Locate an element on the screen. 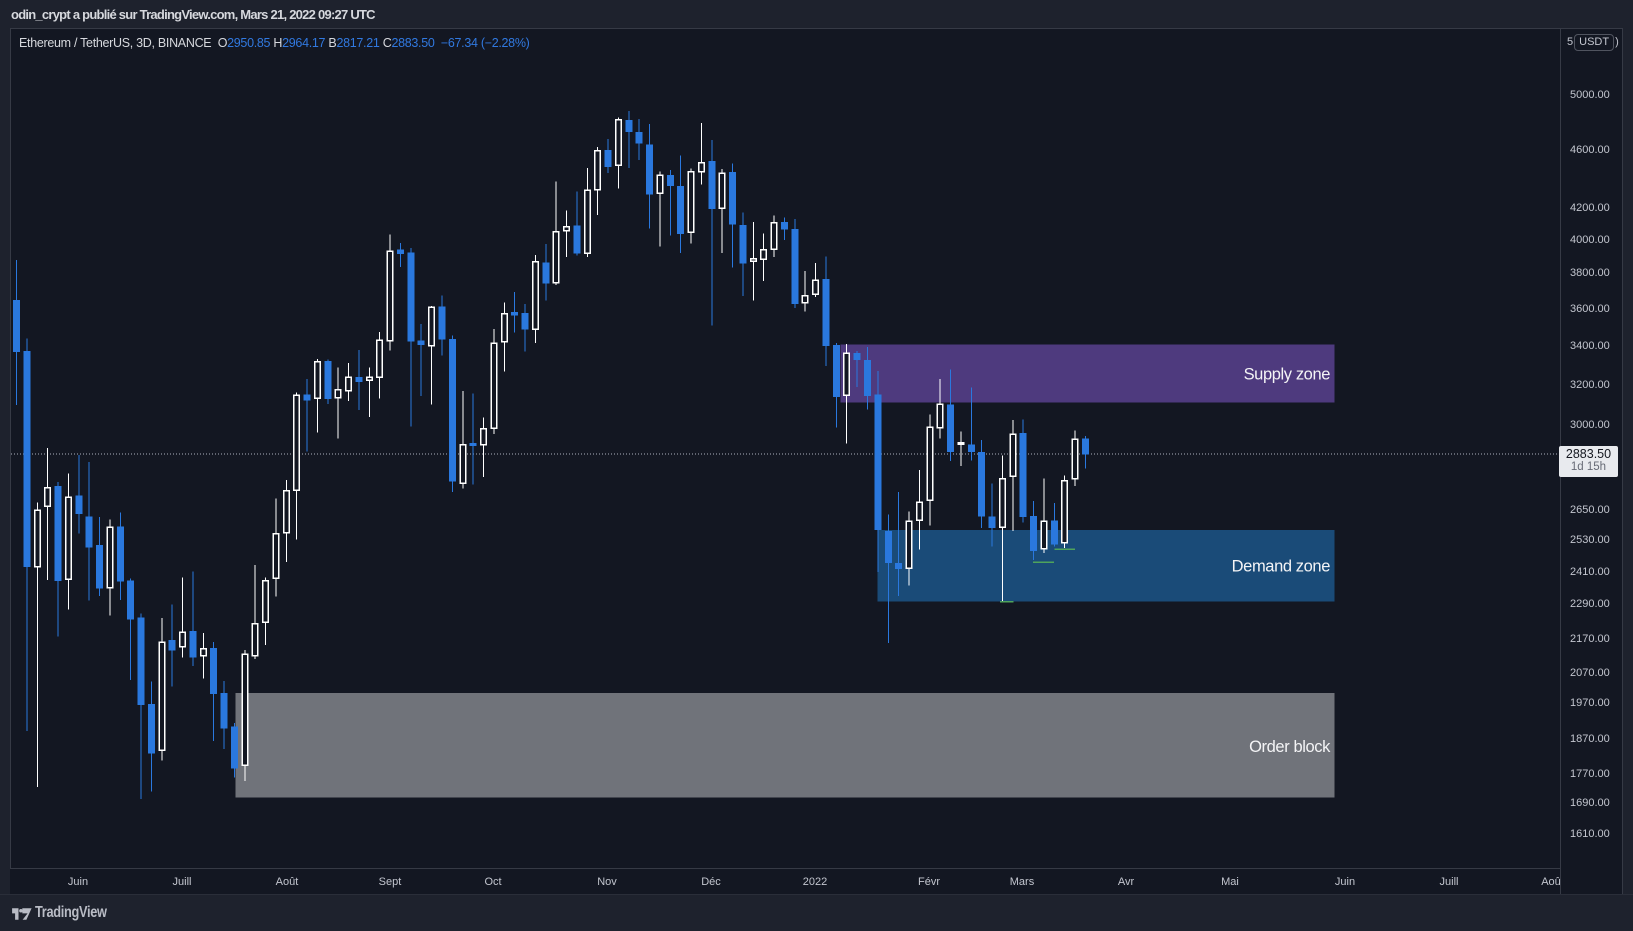 The image size is (1633, 931). svg-text: Demand zone is located at coordinates (1281, 567).